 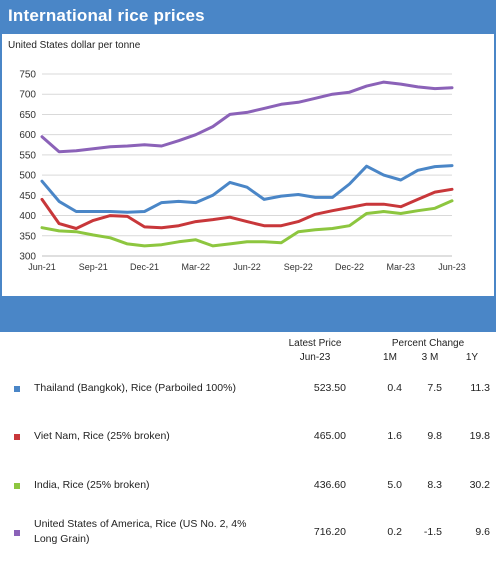 What do you see at coordinates (27, 115) in the screenshot?
I see `y-tick-label: 650` at bounding box center [27, 115].